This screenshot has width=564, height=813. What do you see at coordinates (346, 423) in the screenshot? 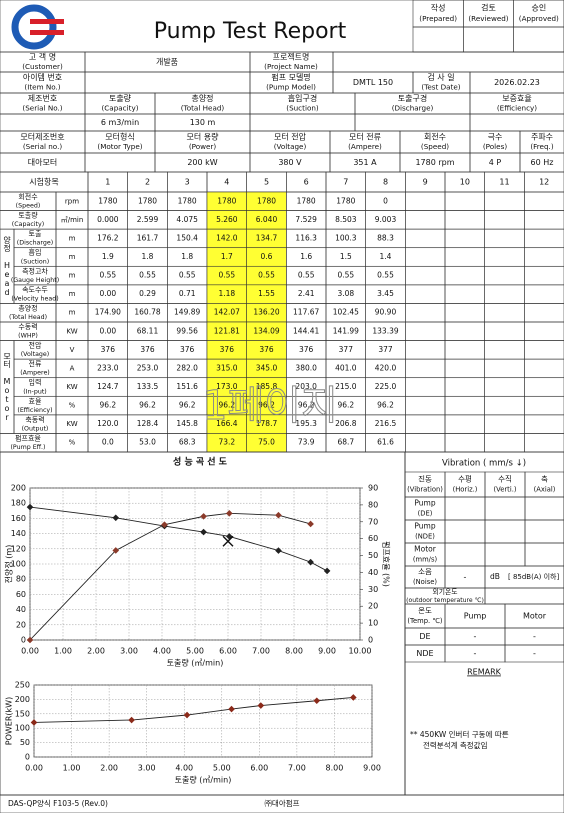
I see `cell-text: 206.8` at bounding box center [346, 423].